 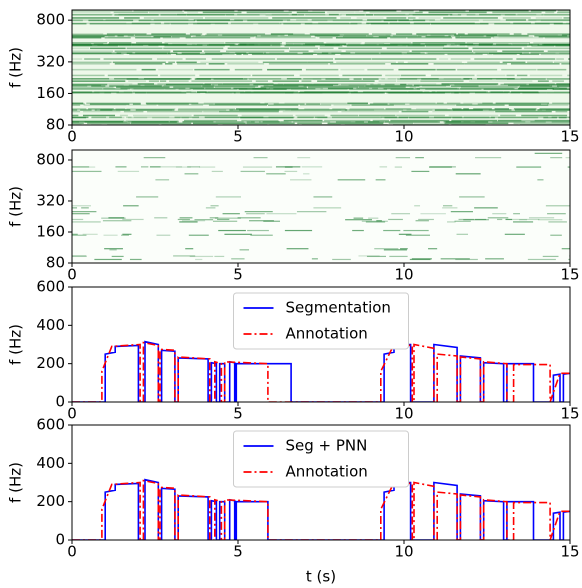 I want to click on y-tick-label: 0, so click(x=60, y=540).